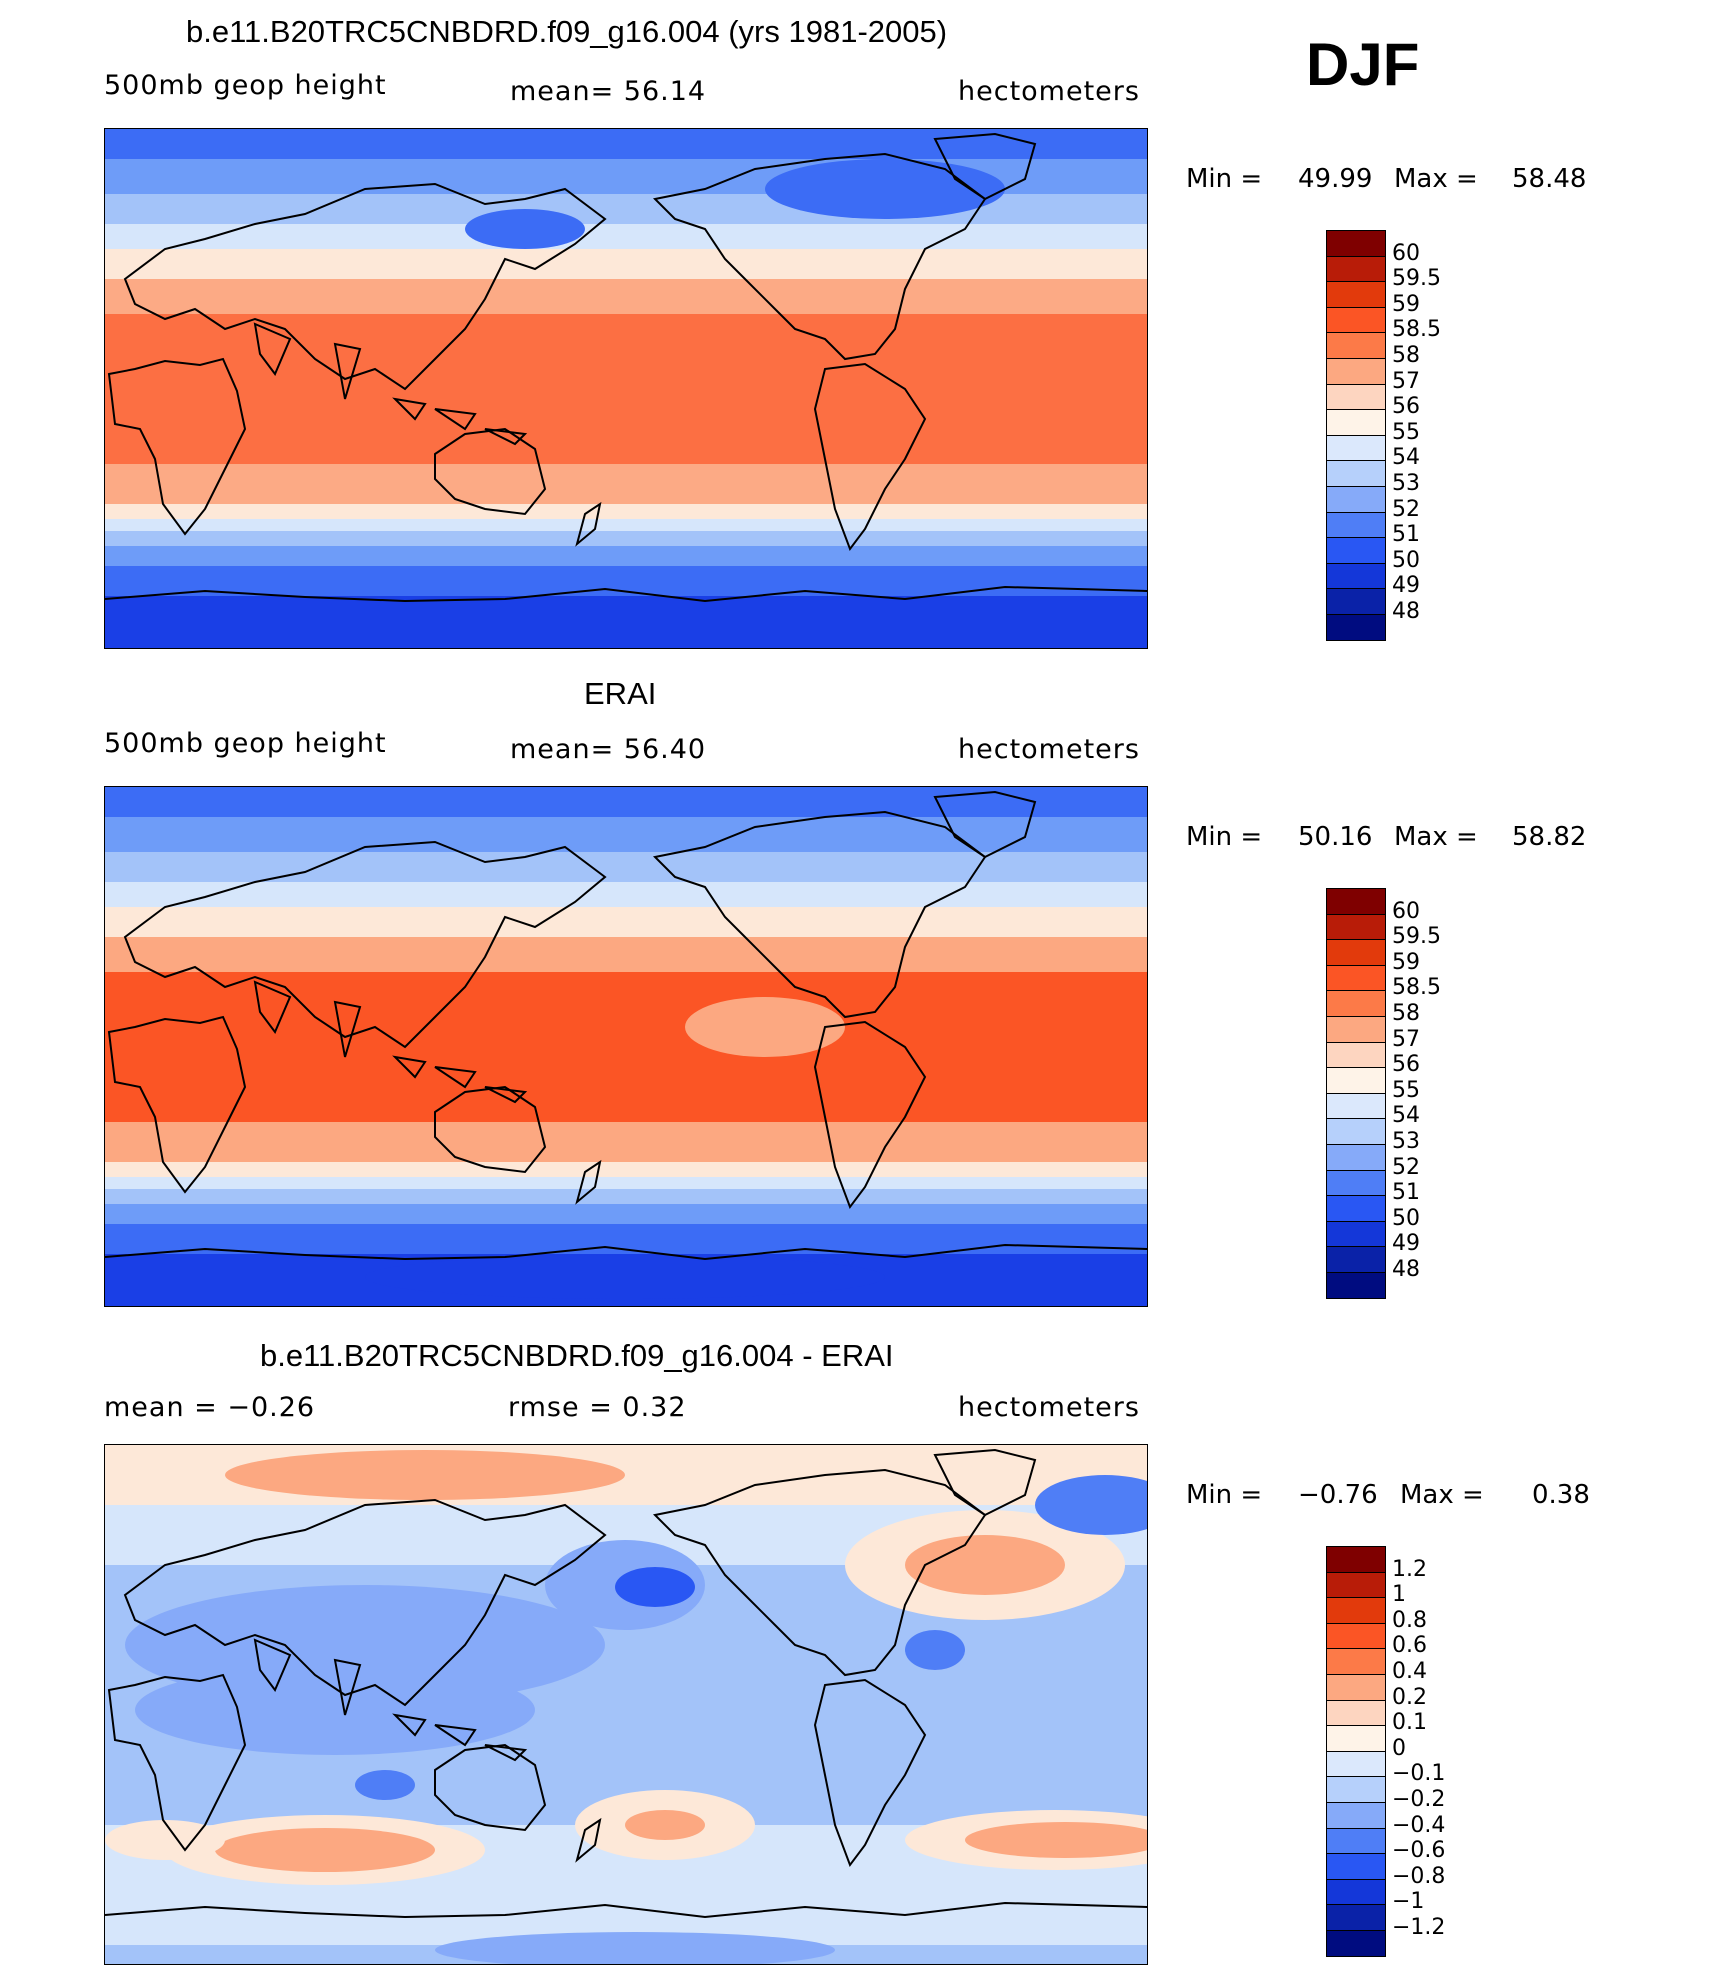 This screenshot has width=1710, height=1986. What do you see at coordinates (1406, 304) in the screenshot?
I see `colorbar-tick-label: 59` at bounding box center [1406, 304].